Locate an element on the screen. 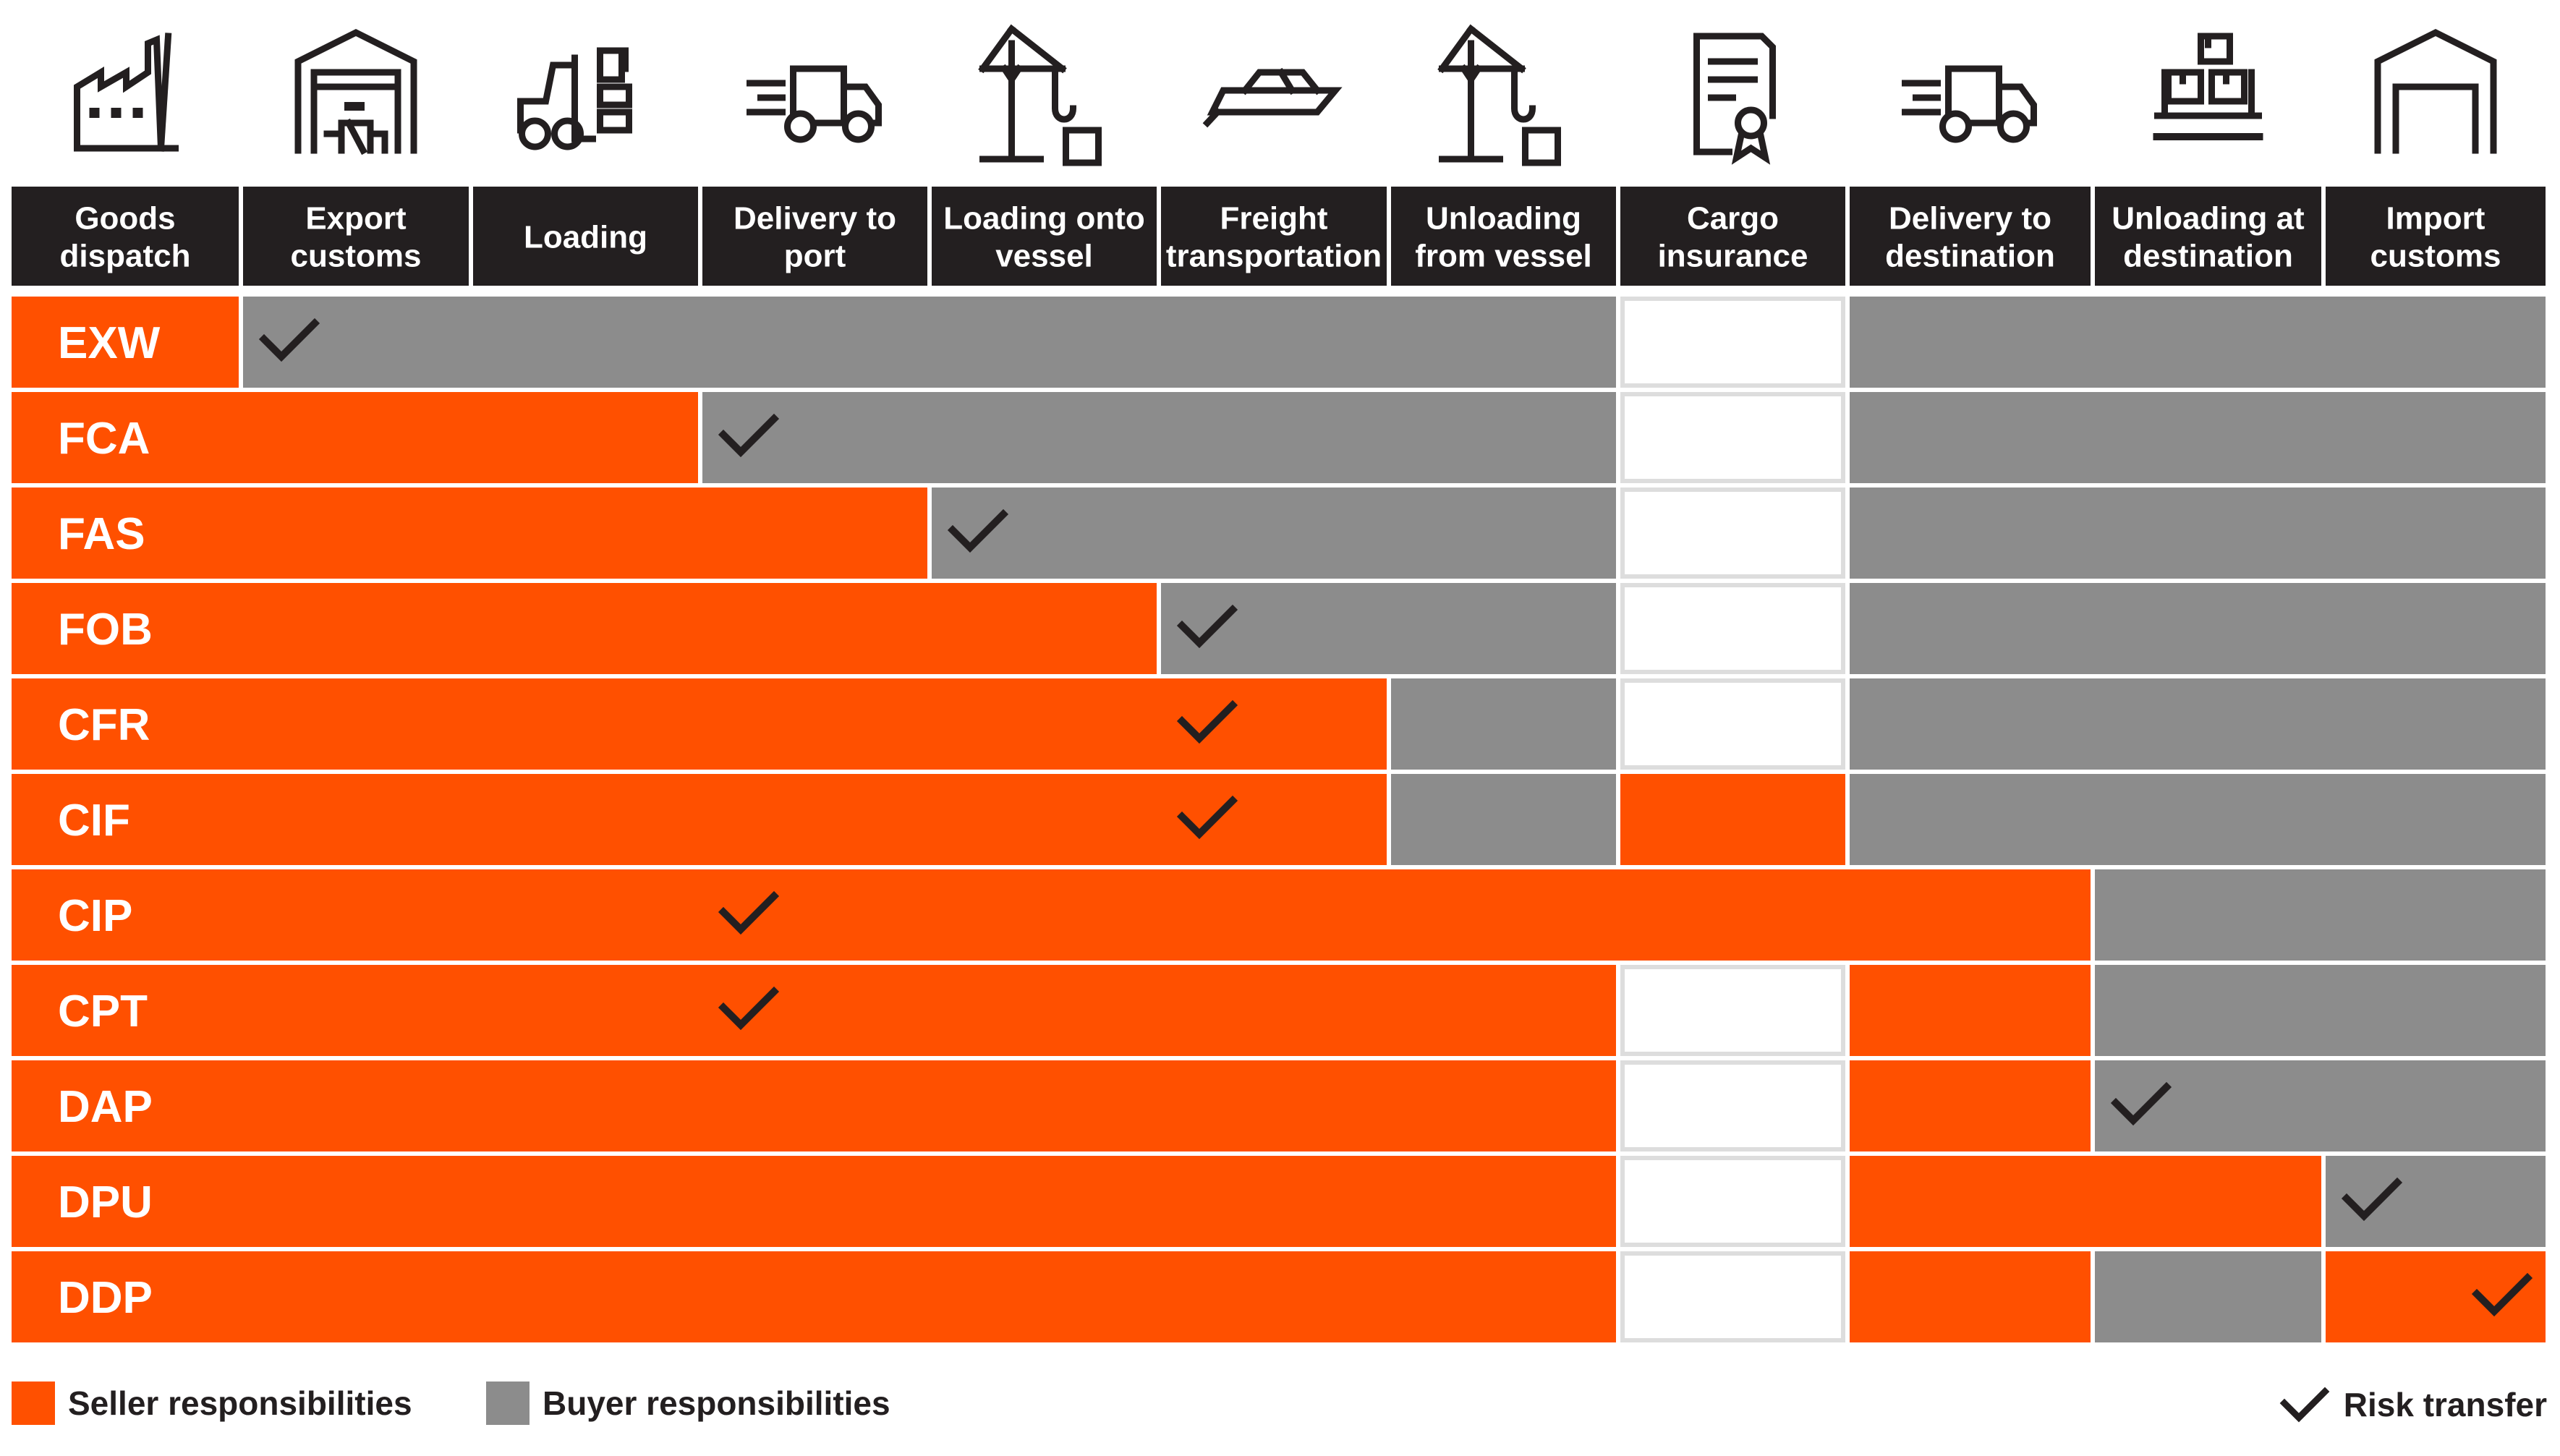 The width and height of the screenshot is (2560, 1456). column-icons is located at coordinates (1285, 95).